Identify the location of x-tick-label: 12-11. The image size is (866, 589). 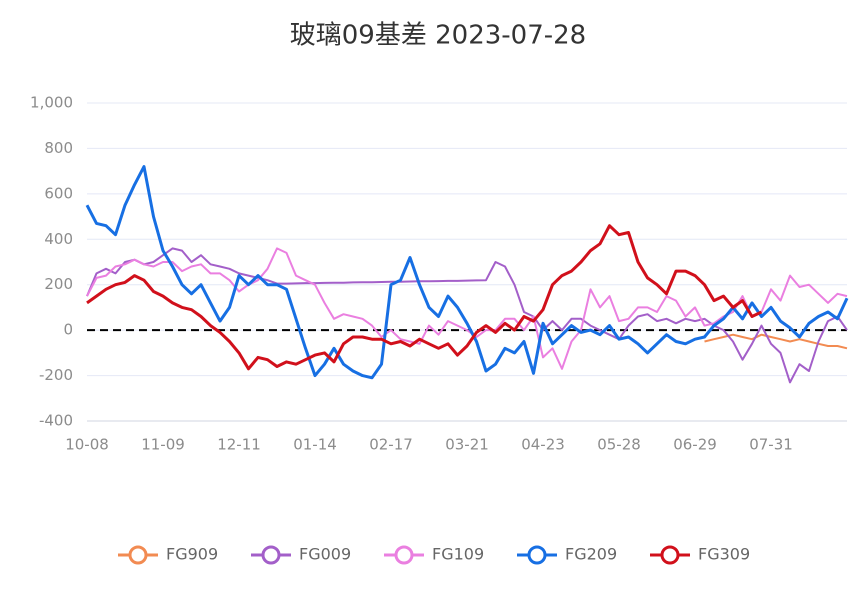
(239, 445).